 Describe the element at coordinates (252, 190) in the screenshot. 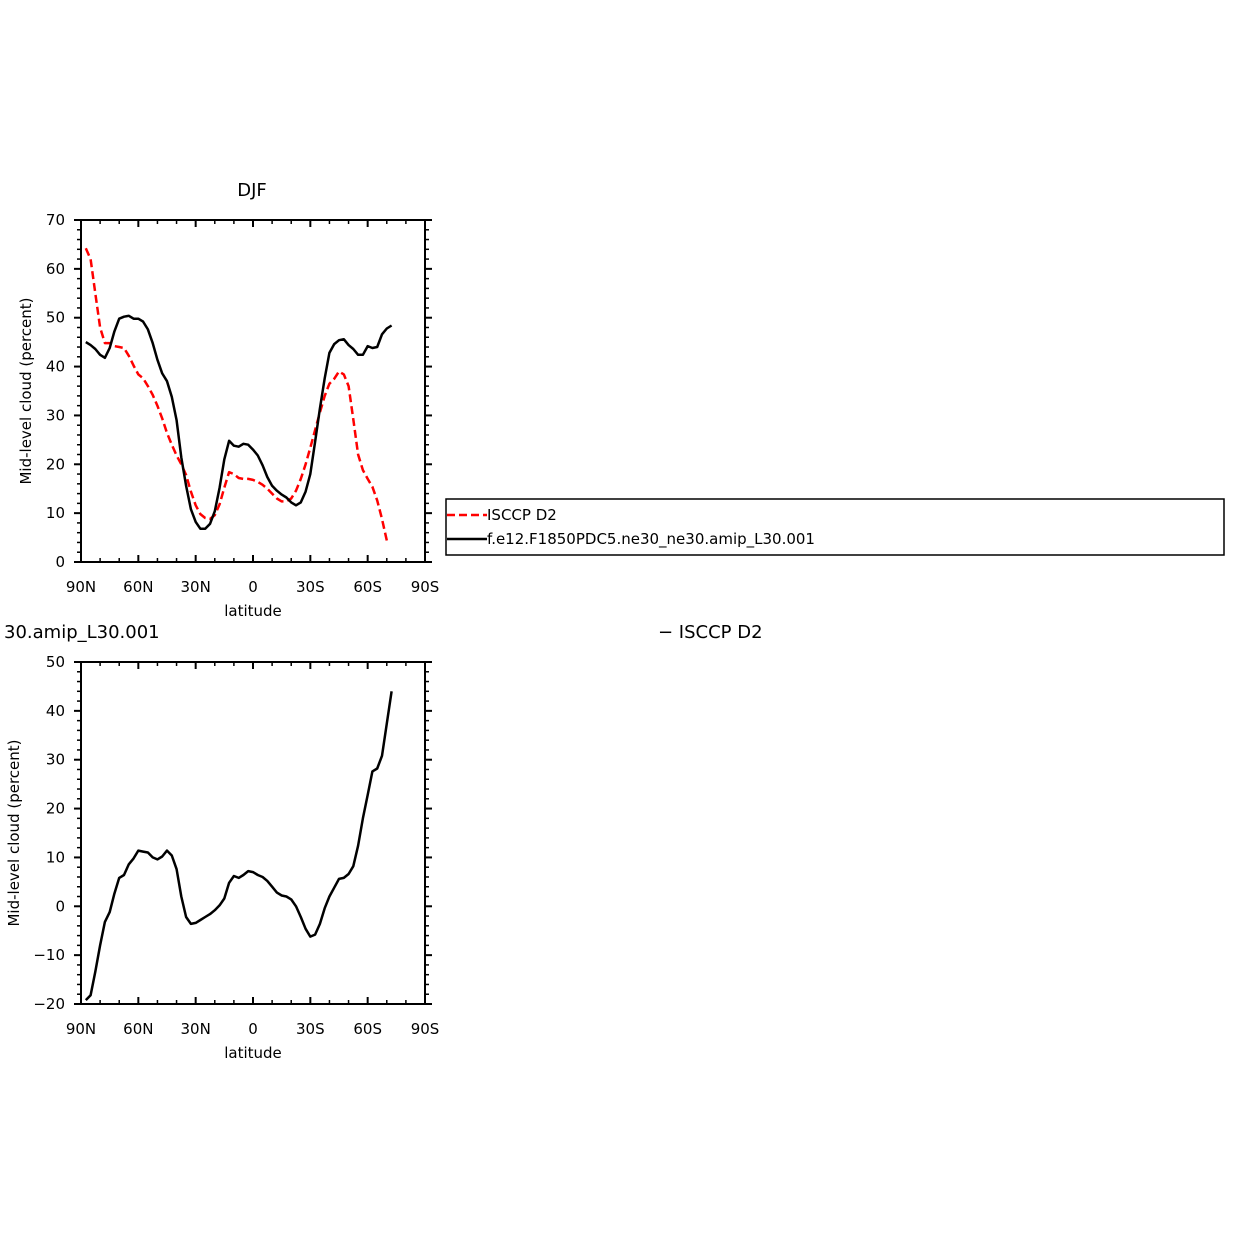

I see `panel-title: DJF` at that location.